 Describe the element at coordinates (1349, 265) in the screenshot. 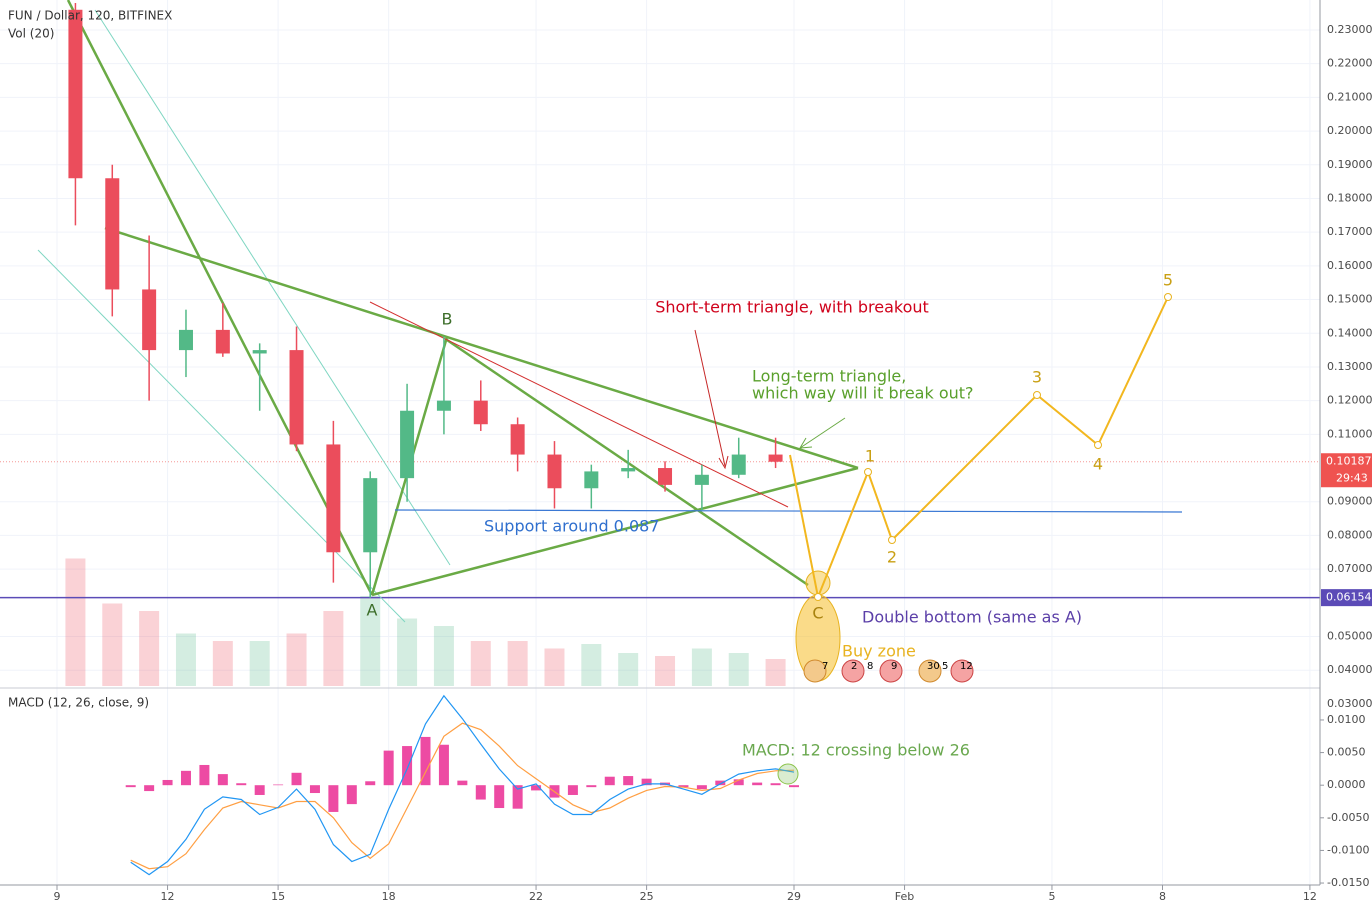

I see `y-tick-label: 0.16000` at that location.